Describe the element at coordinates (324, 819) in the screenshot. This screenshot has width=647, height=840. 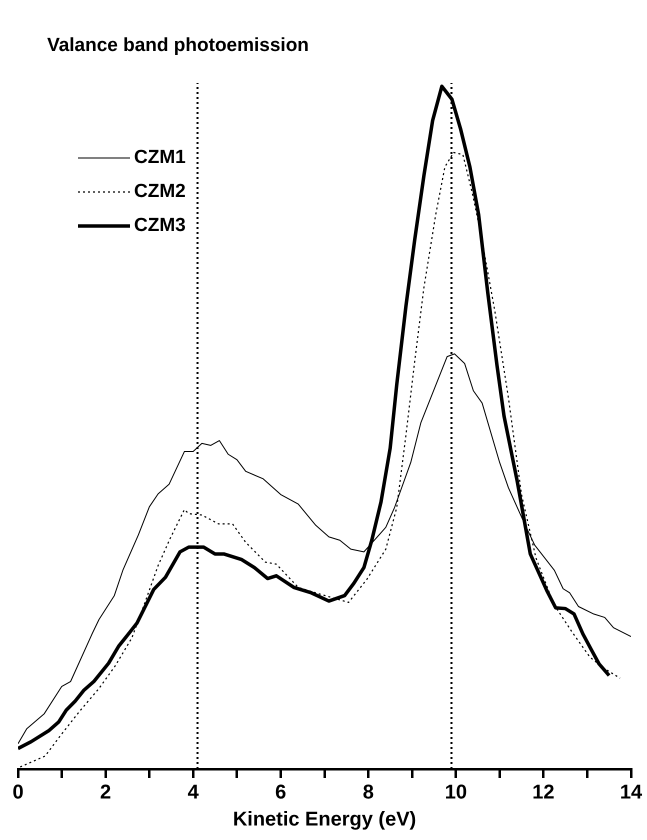
I see `x-axis-title: Kinetic Energy (eV)` at that location.